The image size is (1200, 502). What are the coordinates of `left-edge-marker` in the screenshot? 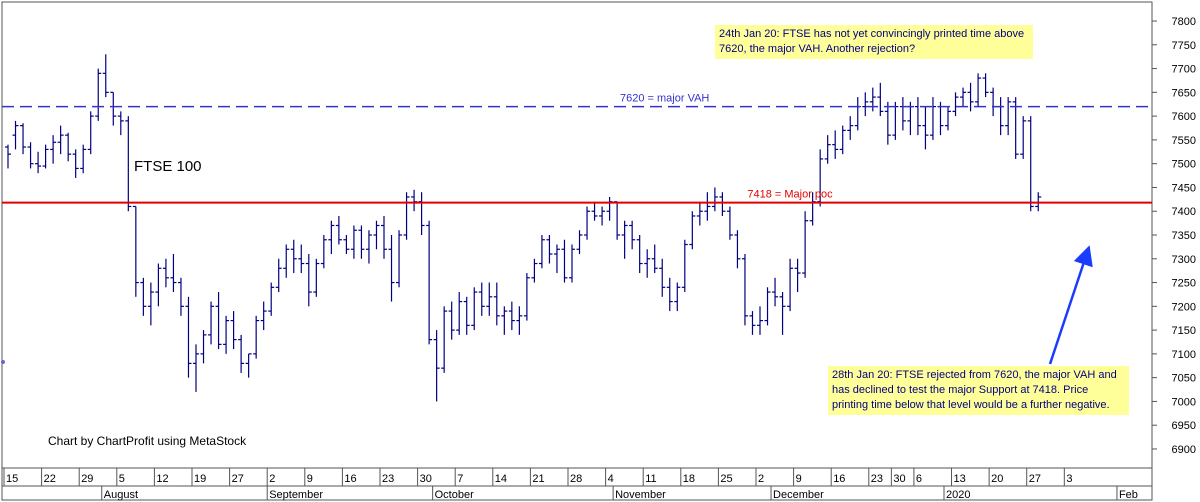 It's located at (3, 362).